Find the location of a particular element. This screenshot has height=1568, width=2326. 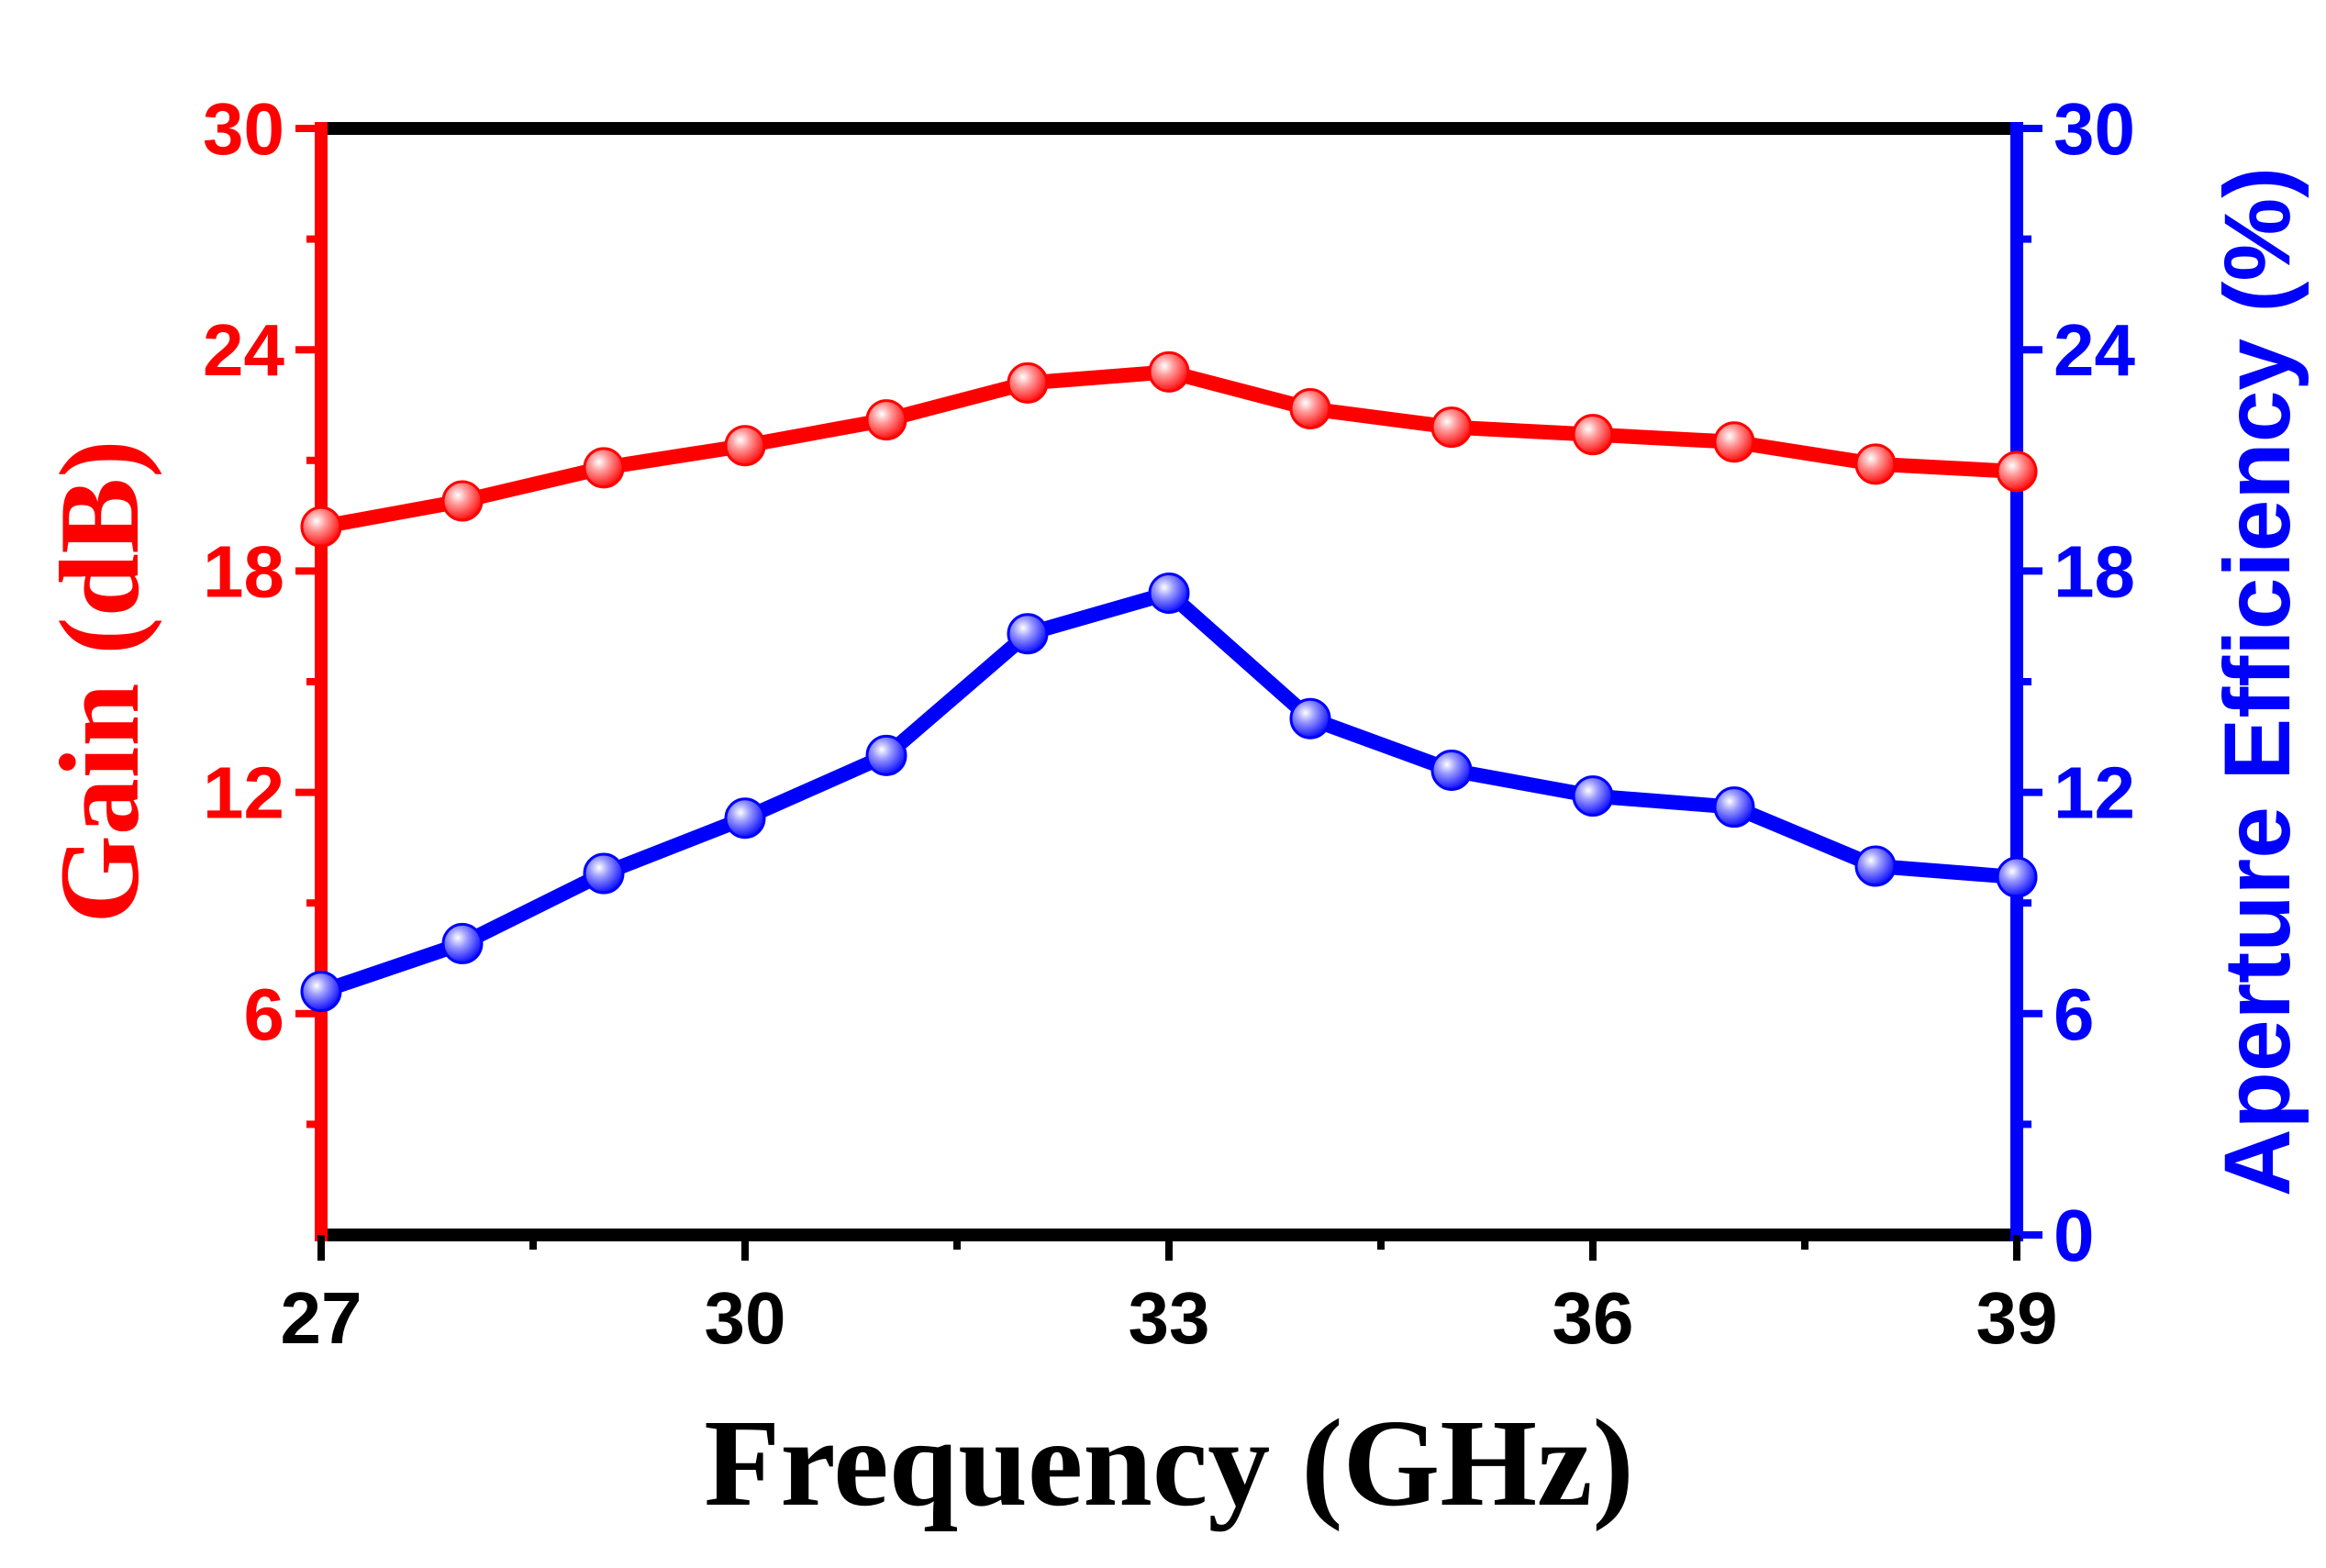

left-tick-label: 18 is located at coordinates (244, 571).